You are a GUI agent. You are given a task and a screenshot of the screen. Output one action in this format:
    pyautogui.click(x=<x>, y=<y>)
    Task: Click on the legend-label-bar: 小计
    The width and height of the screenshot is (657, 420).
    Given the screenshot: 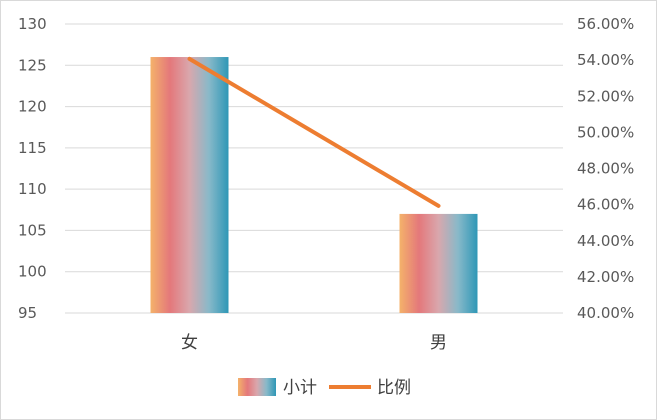 What is the action you would take?
    pyautogui.click(x=300, y=388)
    